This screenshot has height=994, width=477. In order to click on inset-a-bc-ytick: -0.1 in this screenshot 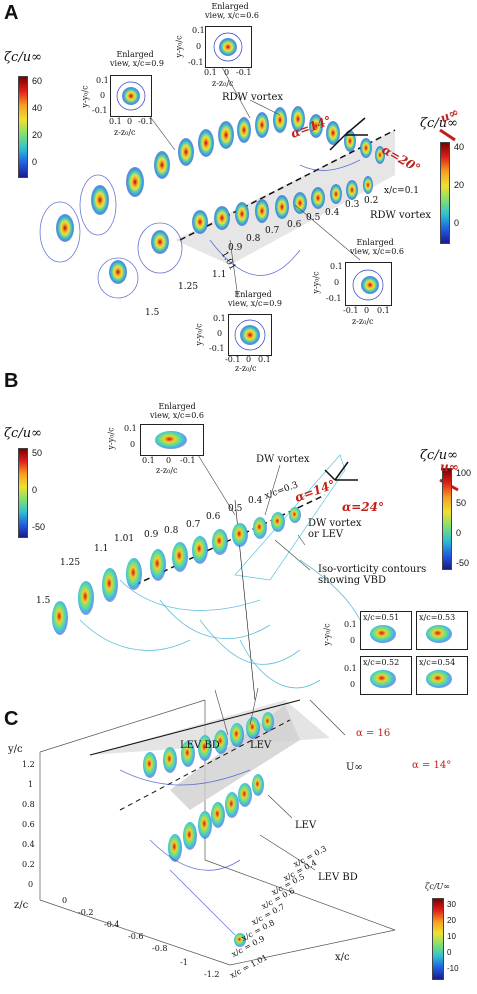, I will do `click(217, 348)`.